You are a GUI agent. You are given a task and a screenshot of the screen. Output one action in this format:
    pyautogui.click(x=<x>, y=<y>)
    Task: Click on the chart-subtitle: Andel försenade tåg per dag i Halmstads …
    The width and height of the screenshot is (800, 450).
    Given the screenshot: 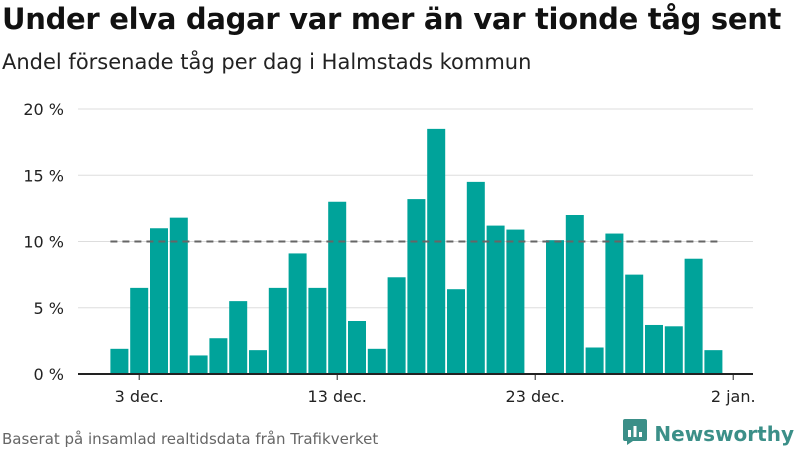 What is the action you would take?
    pyautogui.click(x=267, y=62)
    